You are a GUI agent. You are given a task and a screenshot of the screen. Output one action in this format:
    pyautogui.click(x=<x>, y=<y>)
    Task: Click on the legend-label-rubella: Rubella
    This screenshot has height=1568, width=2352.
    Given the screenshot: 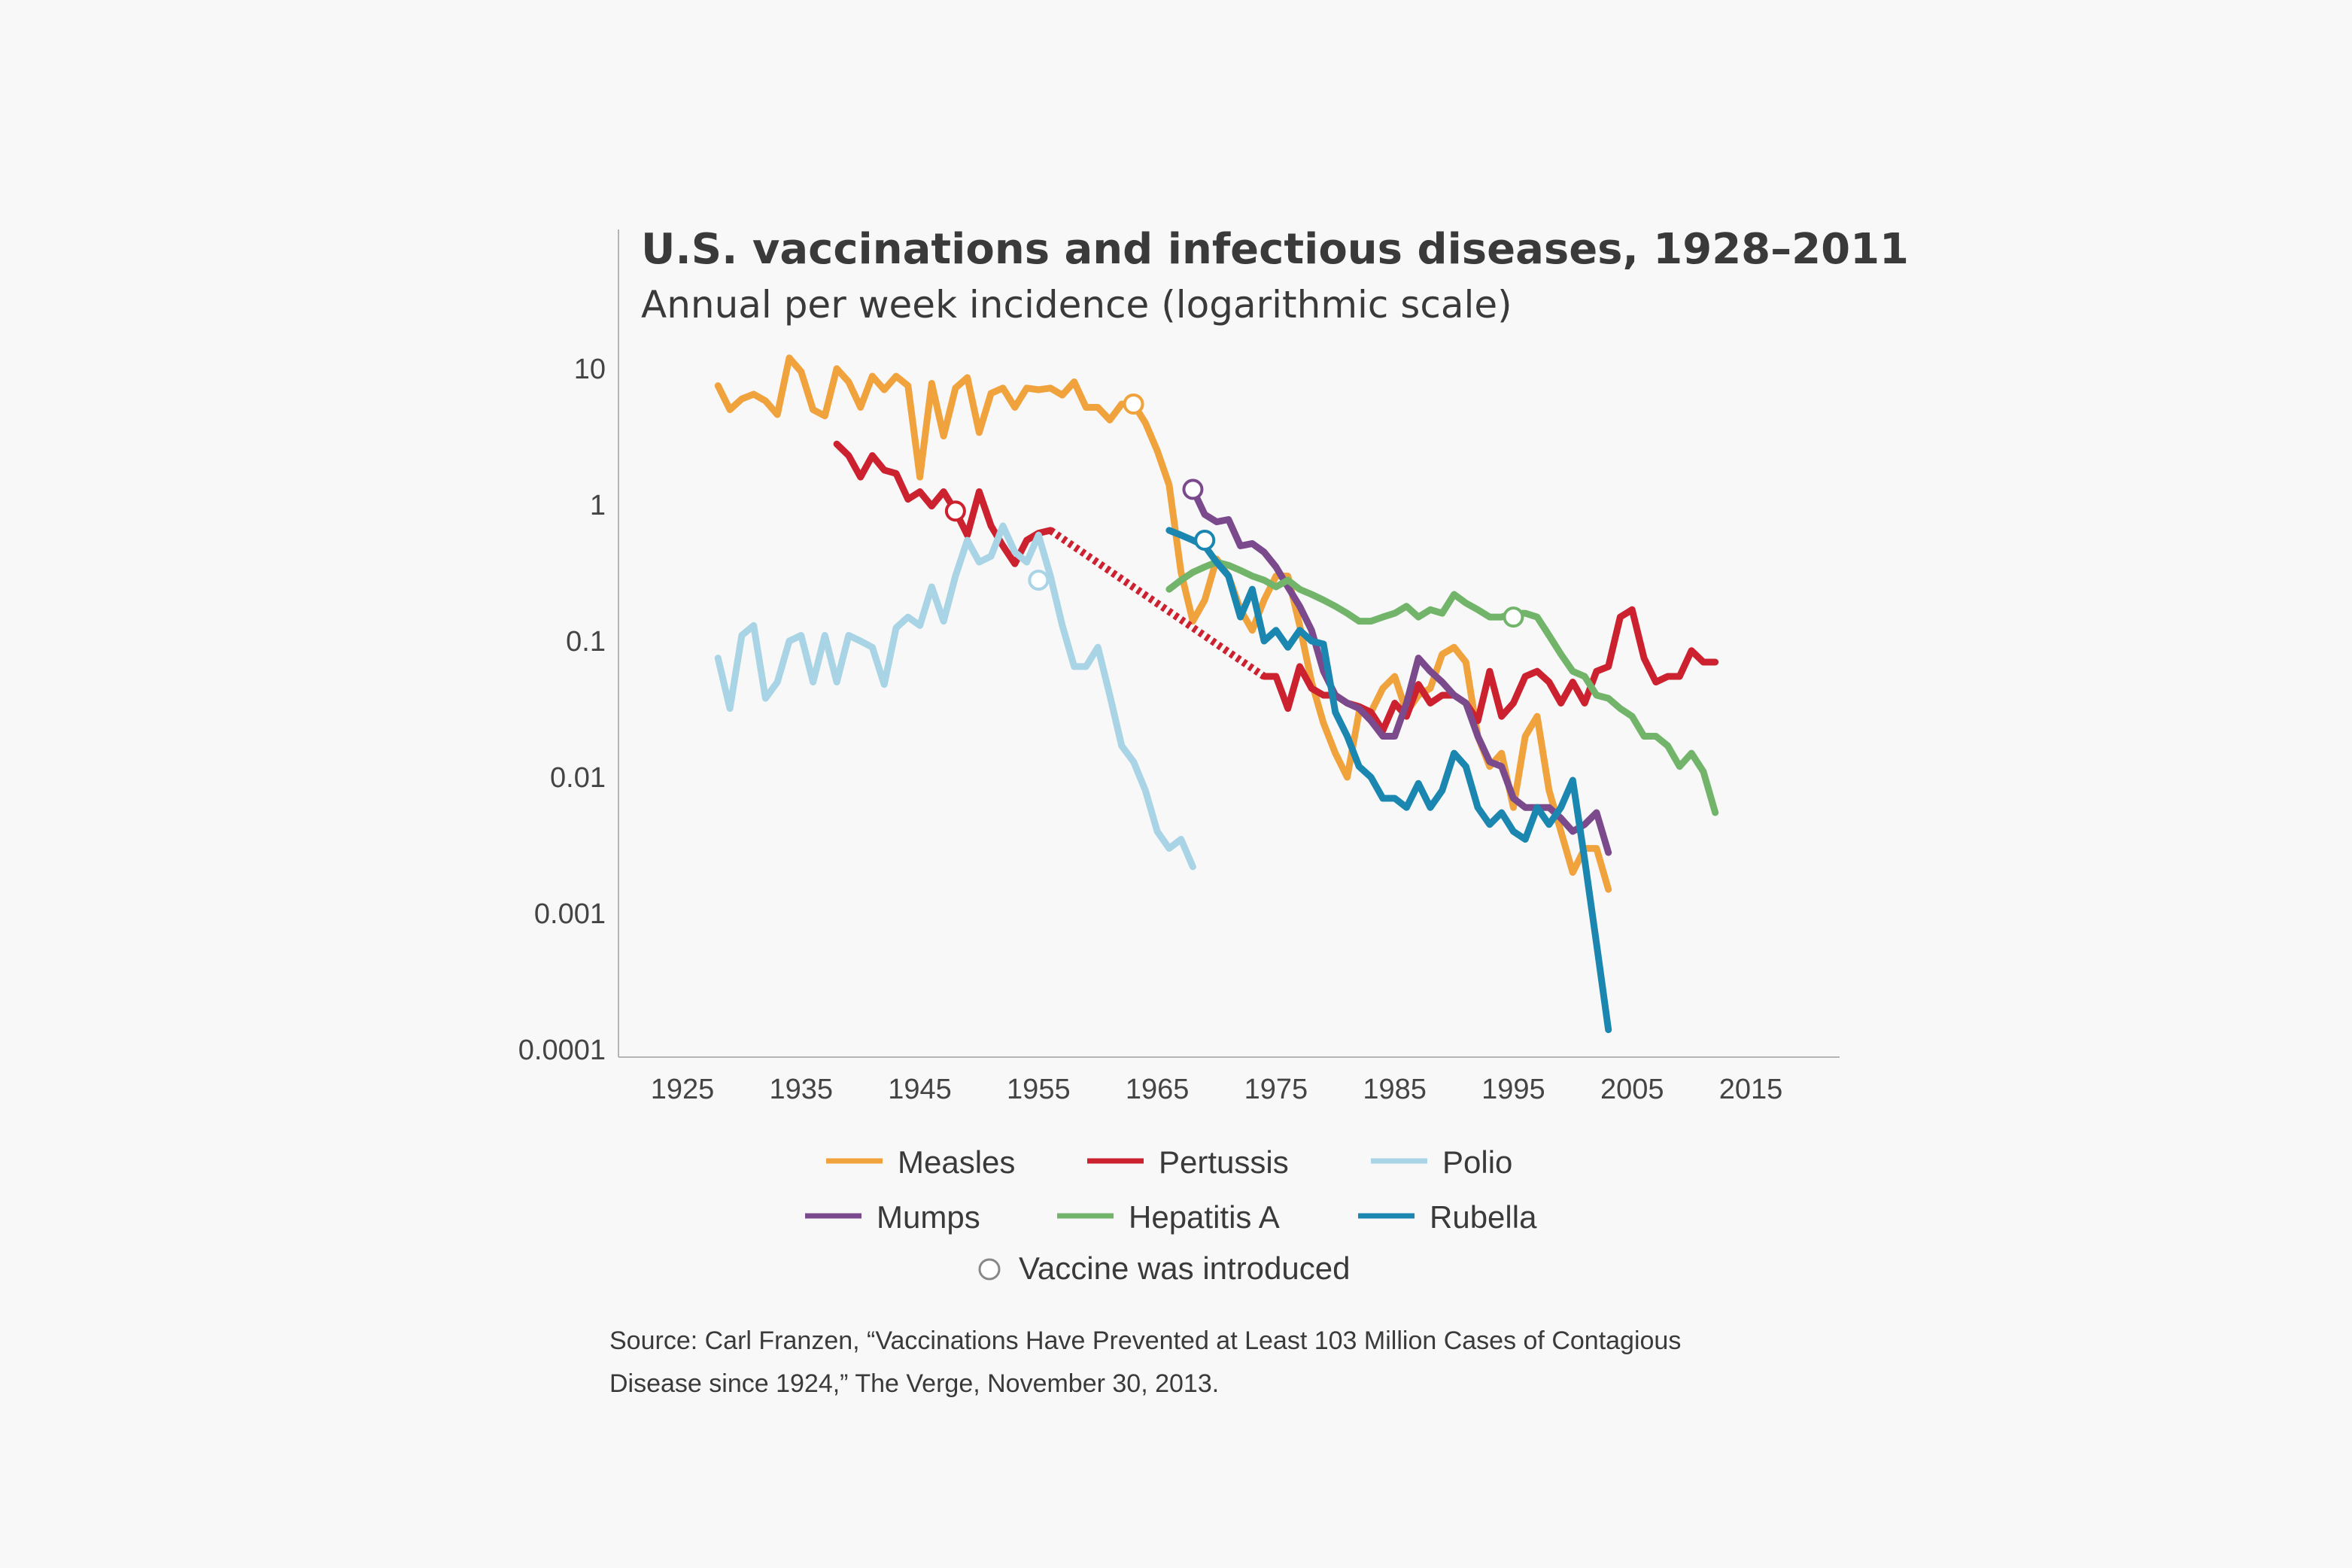 What is the action you would take?
    pyautogui.click(x=1483, y=1217)
    